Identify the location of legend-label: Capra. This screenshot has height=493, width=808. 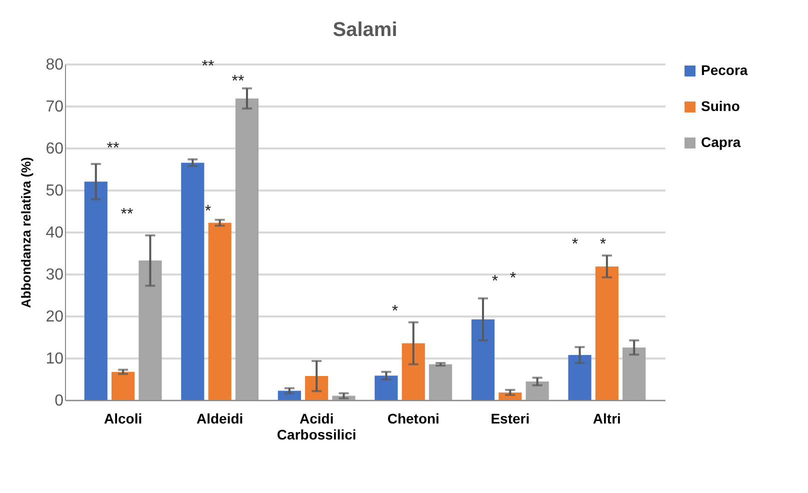
(721, 142).